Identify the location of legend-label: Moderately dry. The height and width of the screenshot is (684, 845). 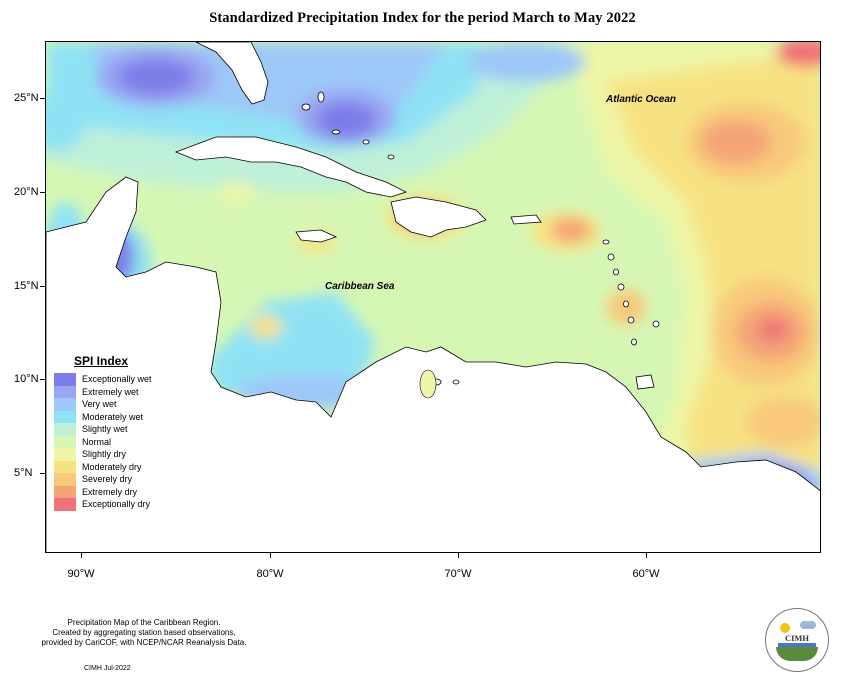
(112, 466).